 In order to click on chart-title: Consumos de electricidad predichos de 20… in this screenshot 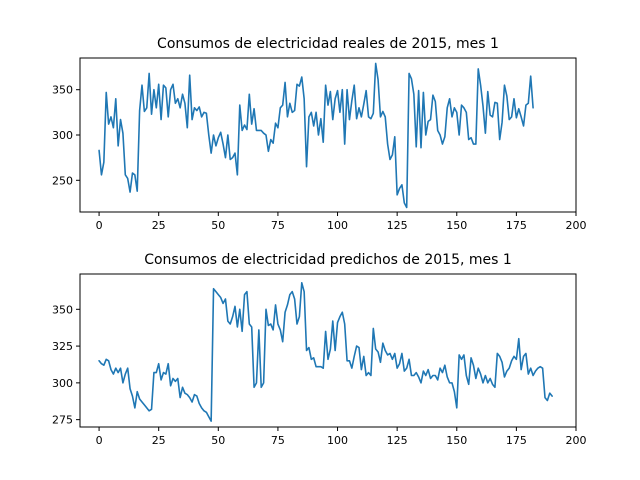, I will do `click(328, 260)`.